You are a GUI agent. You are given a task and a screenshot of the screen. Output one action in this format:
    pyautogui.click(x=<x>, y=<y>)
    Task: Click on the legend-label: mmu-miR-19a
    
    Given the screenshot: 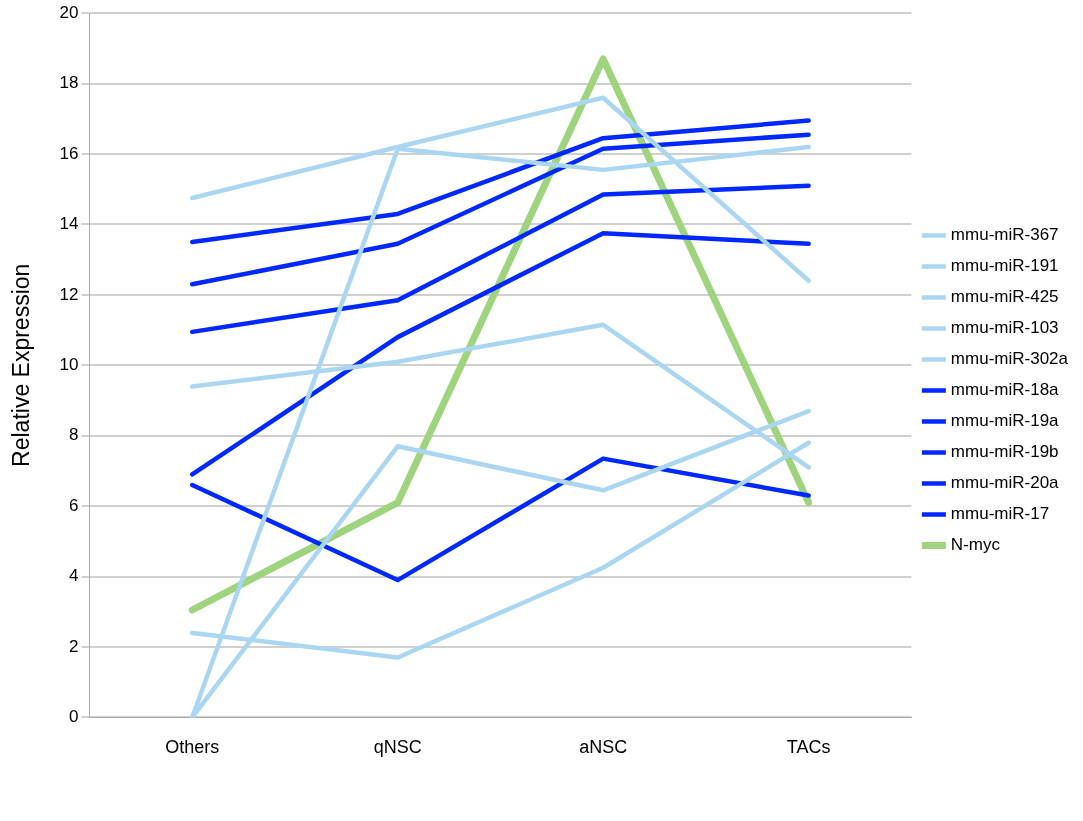 What is the action you would take?
    pyautogui.click(x=1005, y=421)
    